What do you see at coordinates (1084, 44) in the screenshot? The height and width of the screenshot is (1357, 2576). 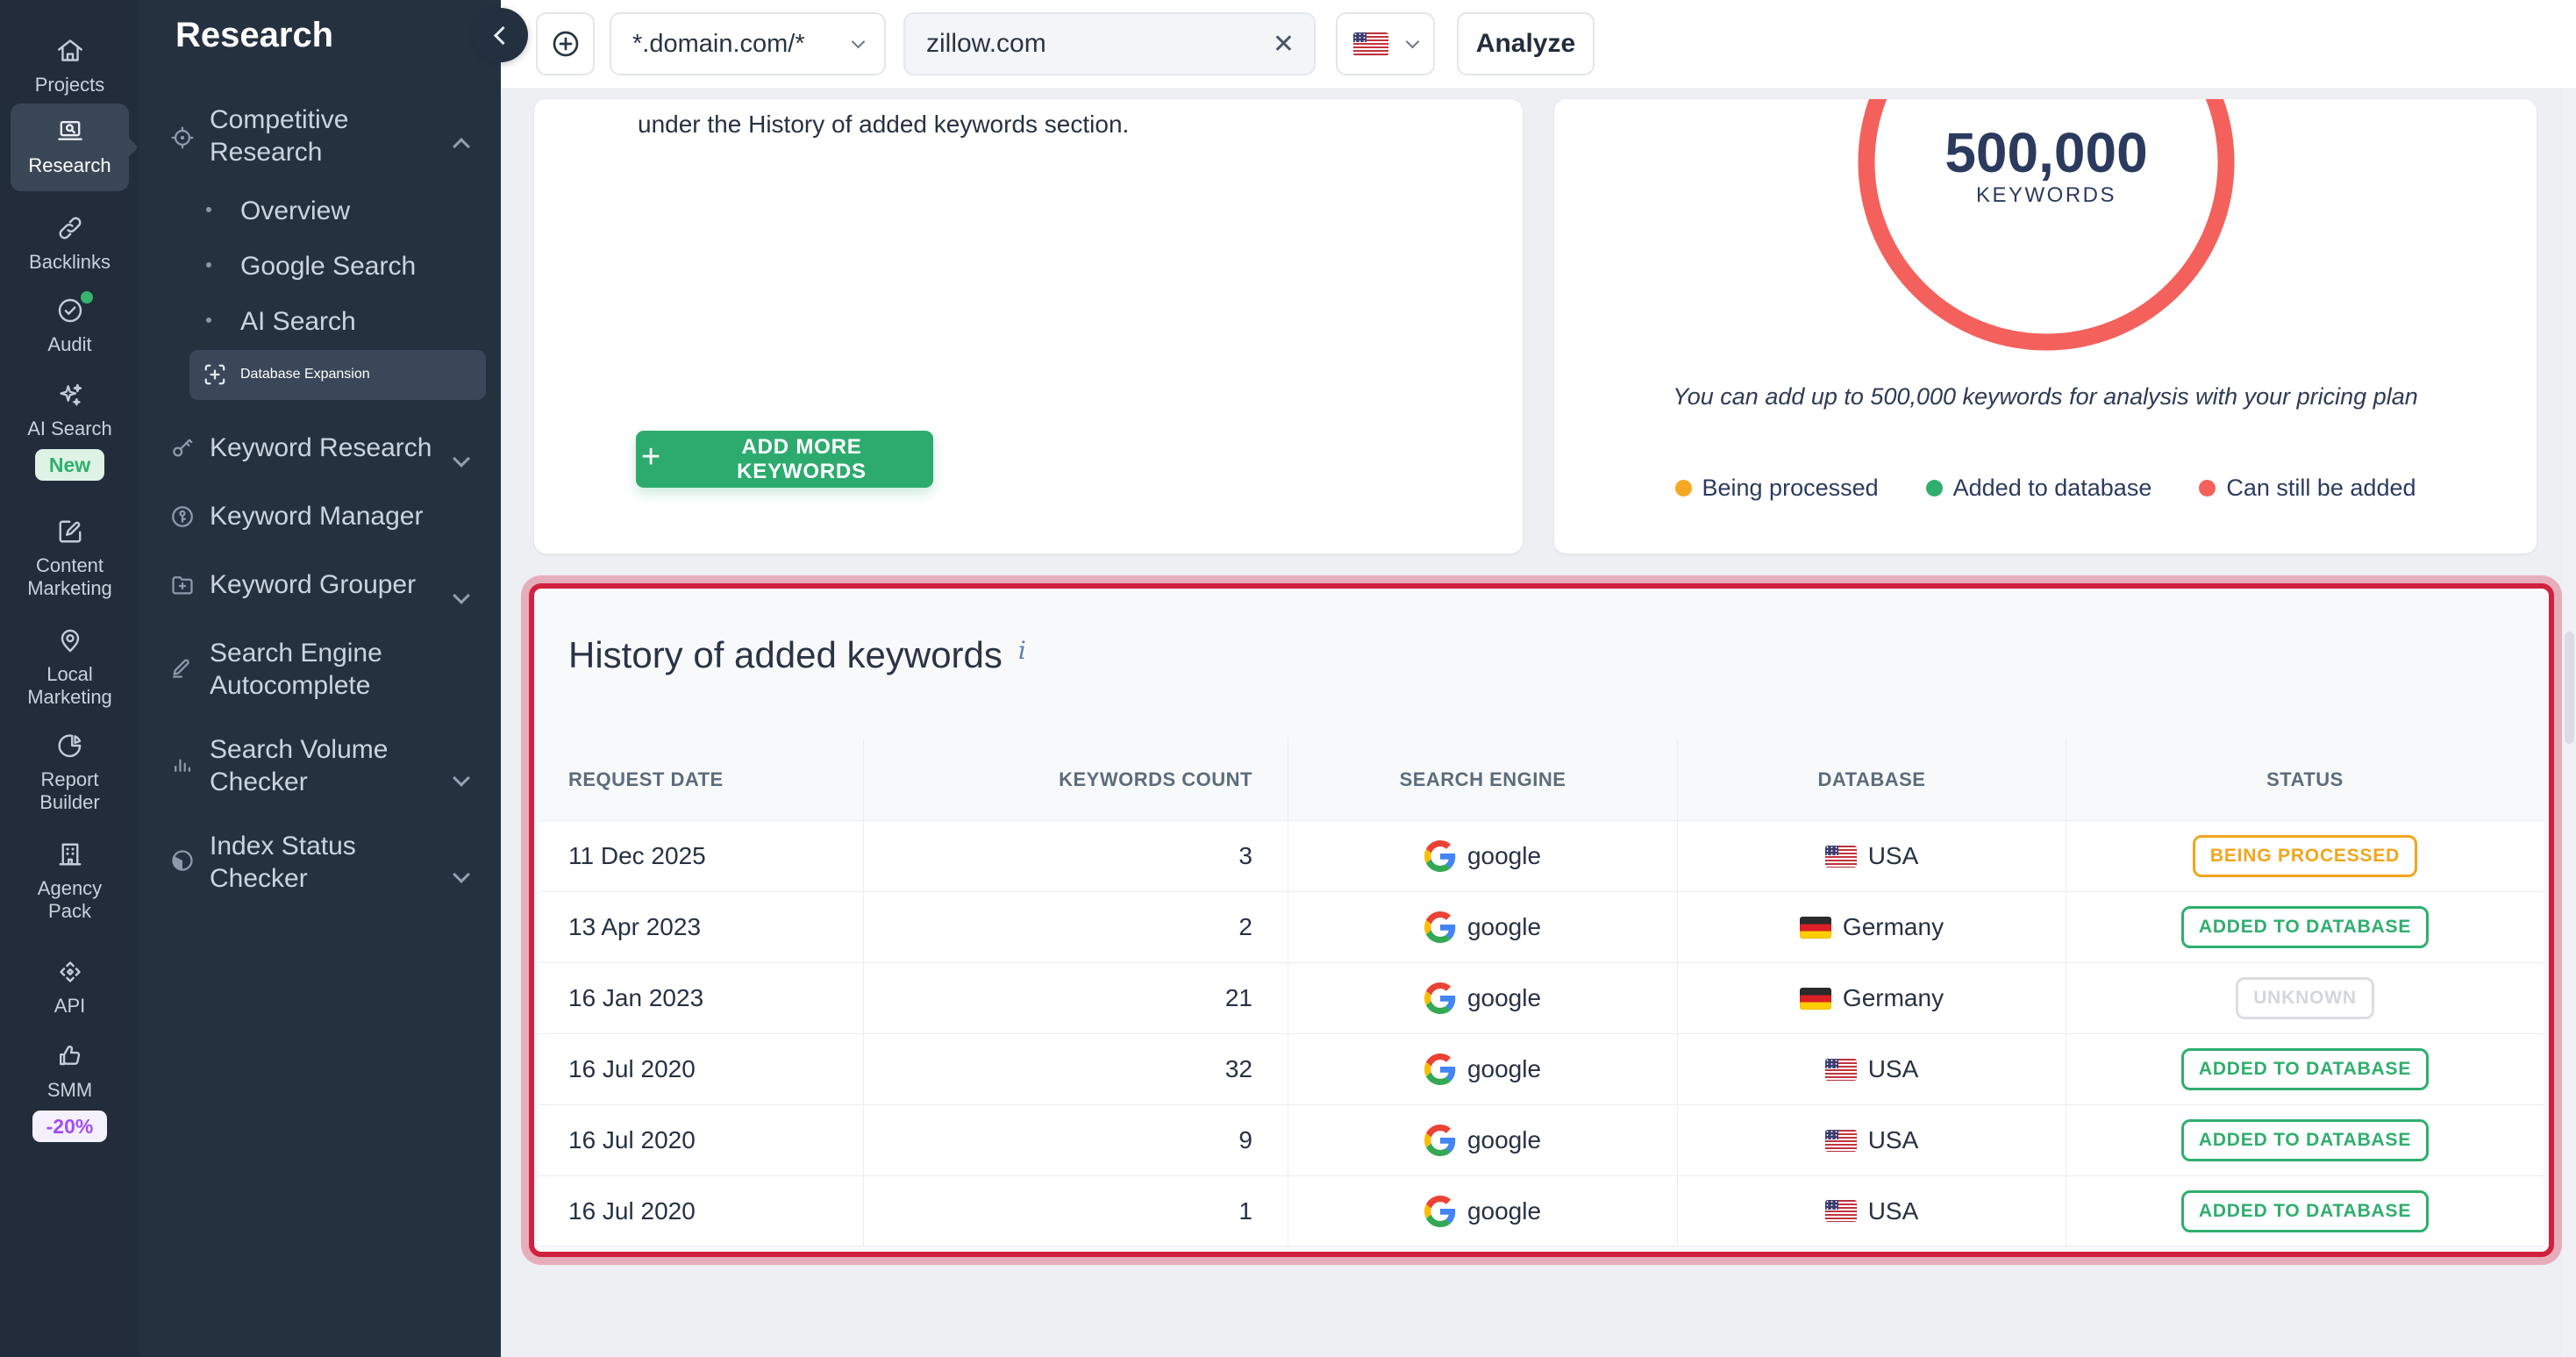 I see `search-input` at bounding box center [1084, 44].